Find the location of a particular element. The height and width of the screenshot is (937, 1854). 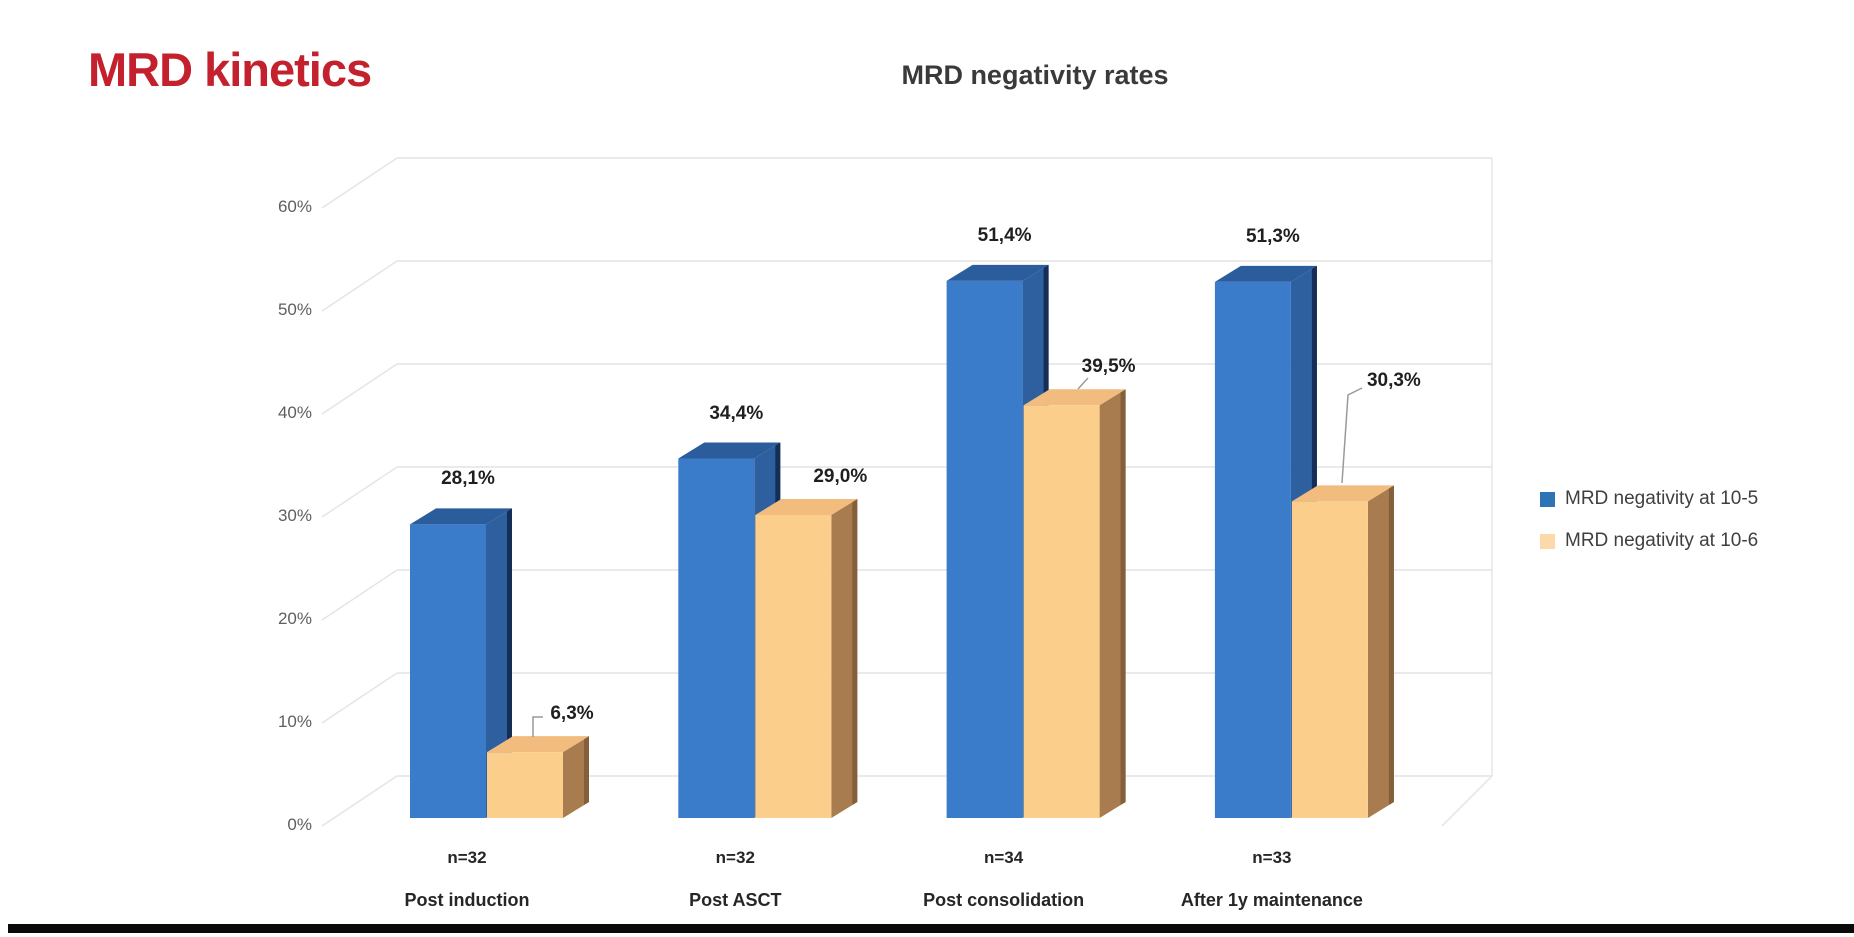

y-tick-label: 30% is located at coordinates (294, 515).